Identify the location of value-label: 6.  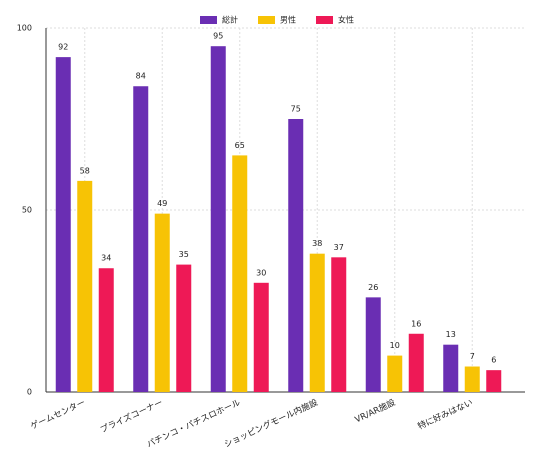
(493, 360).